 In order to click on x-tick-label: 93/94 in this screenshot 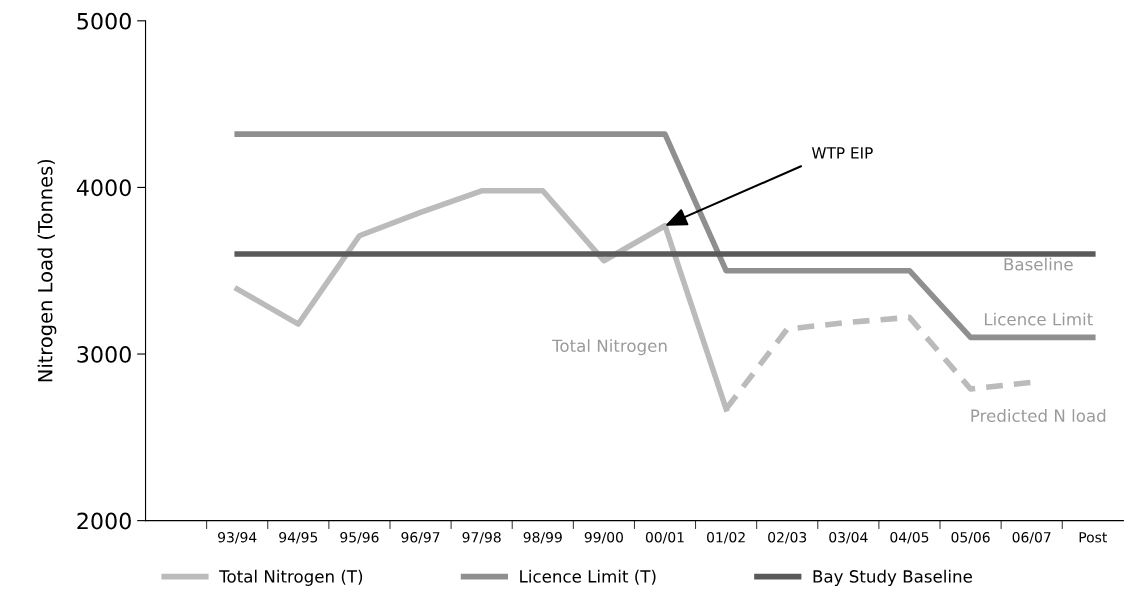, I will do `click(237, 537)`.